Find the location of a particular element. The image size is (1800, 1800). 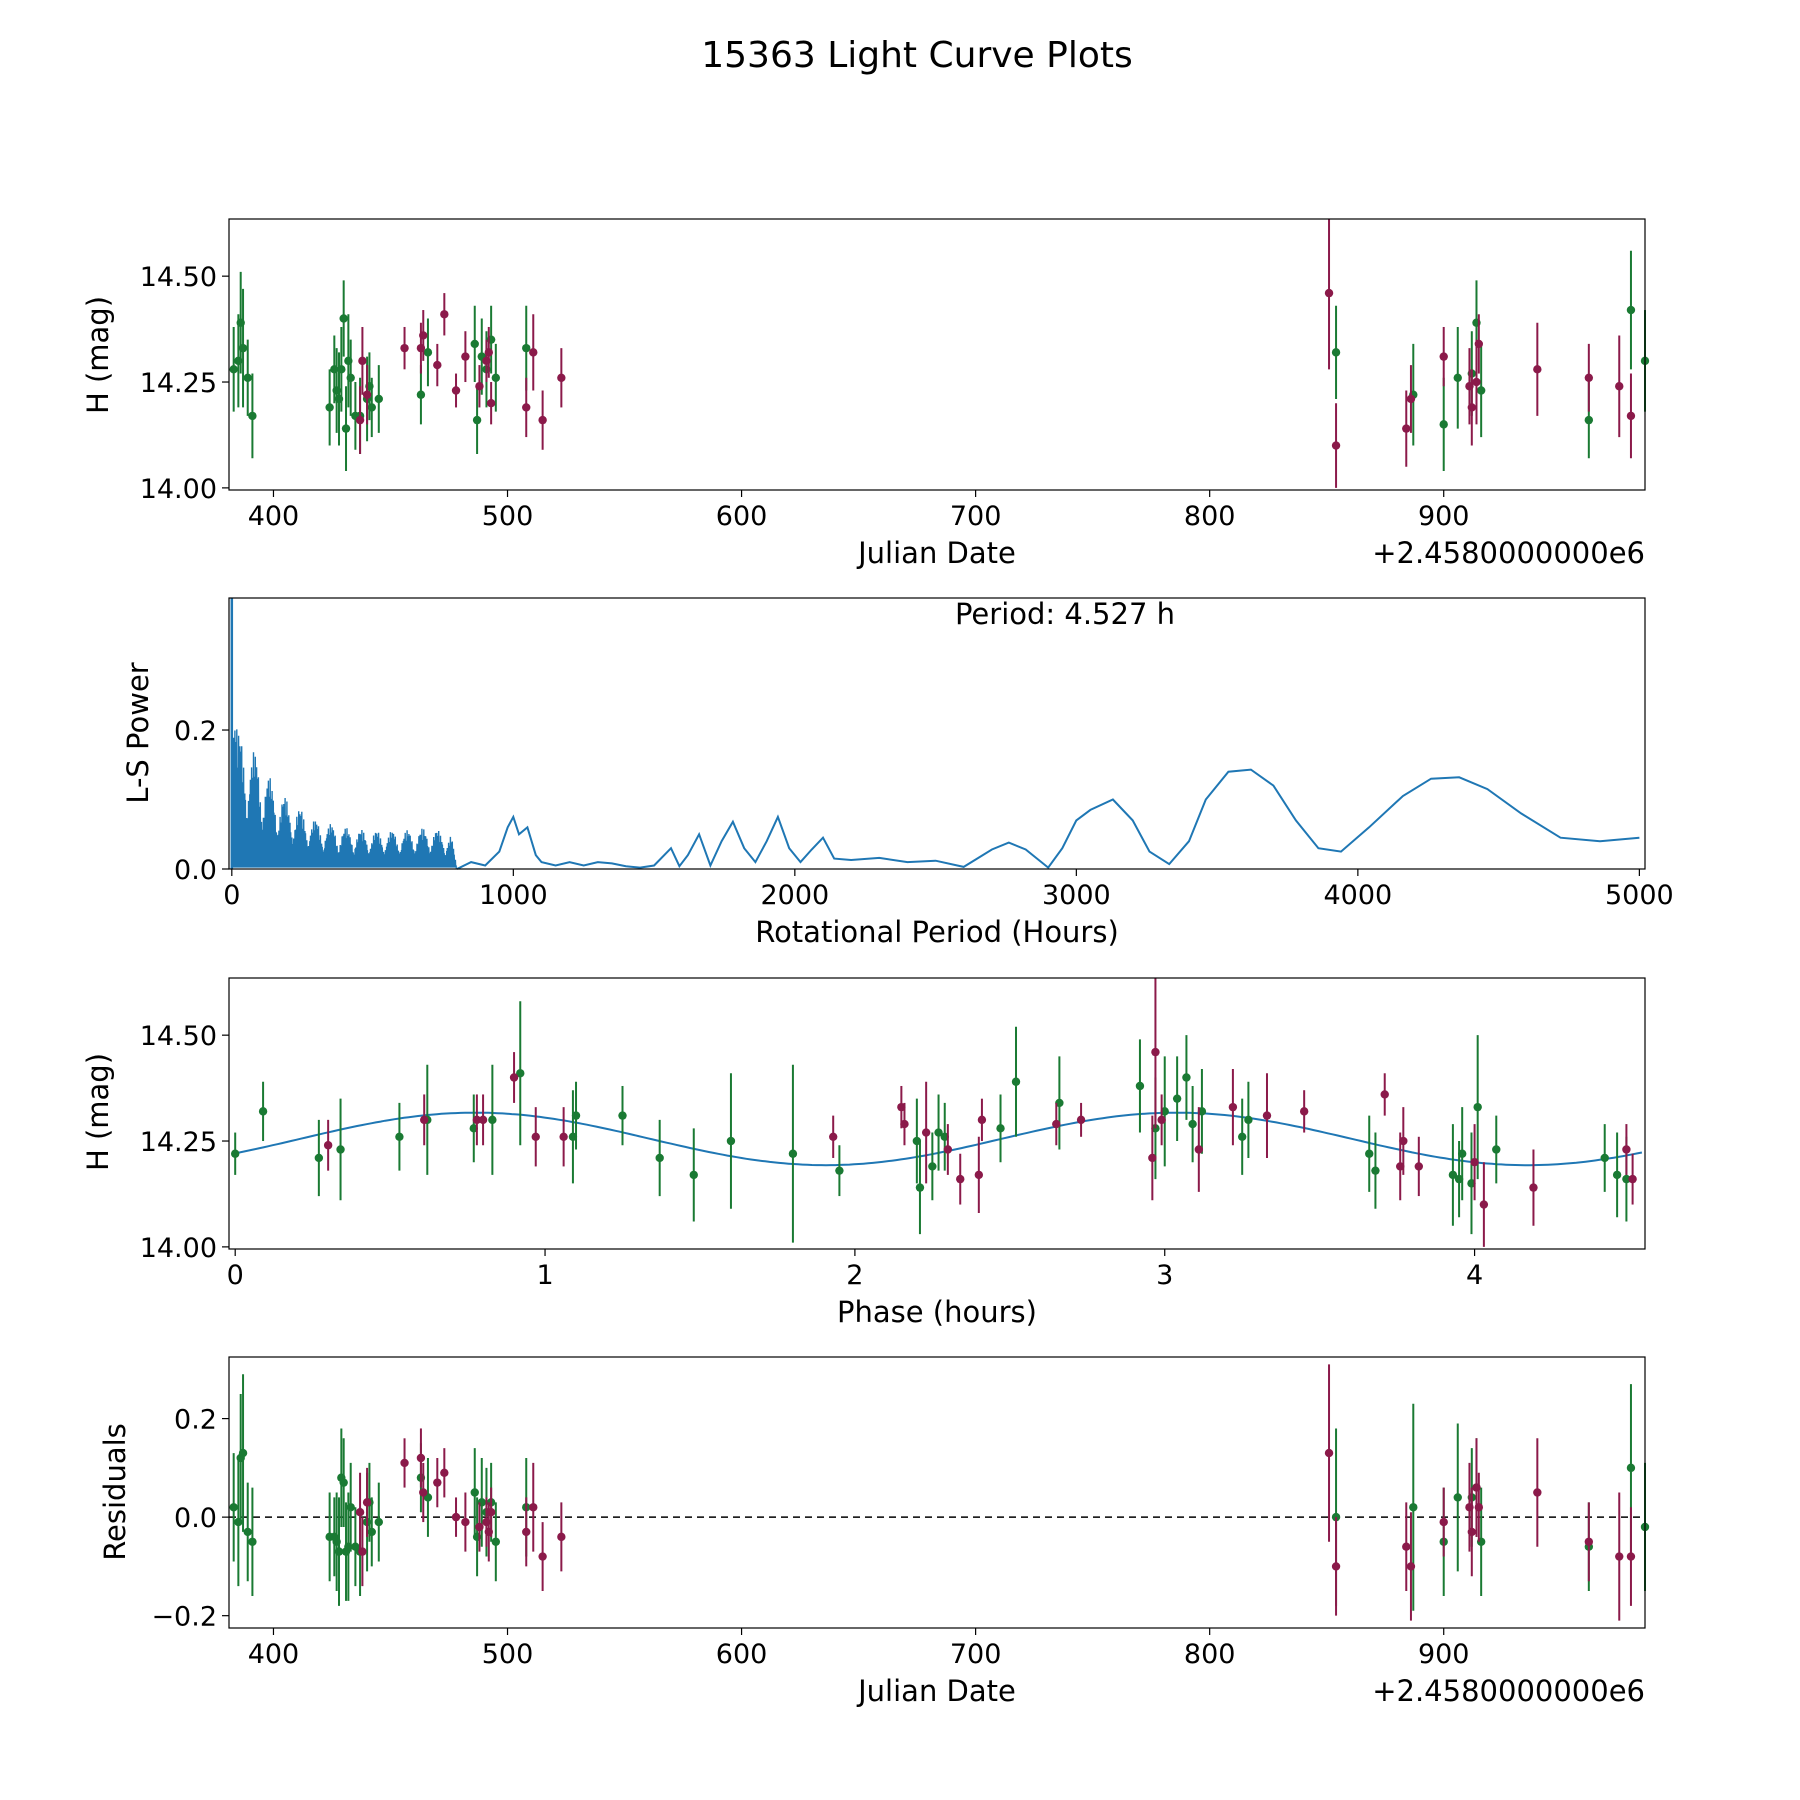

residuals-frame is located at coordinates (937, 1492).